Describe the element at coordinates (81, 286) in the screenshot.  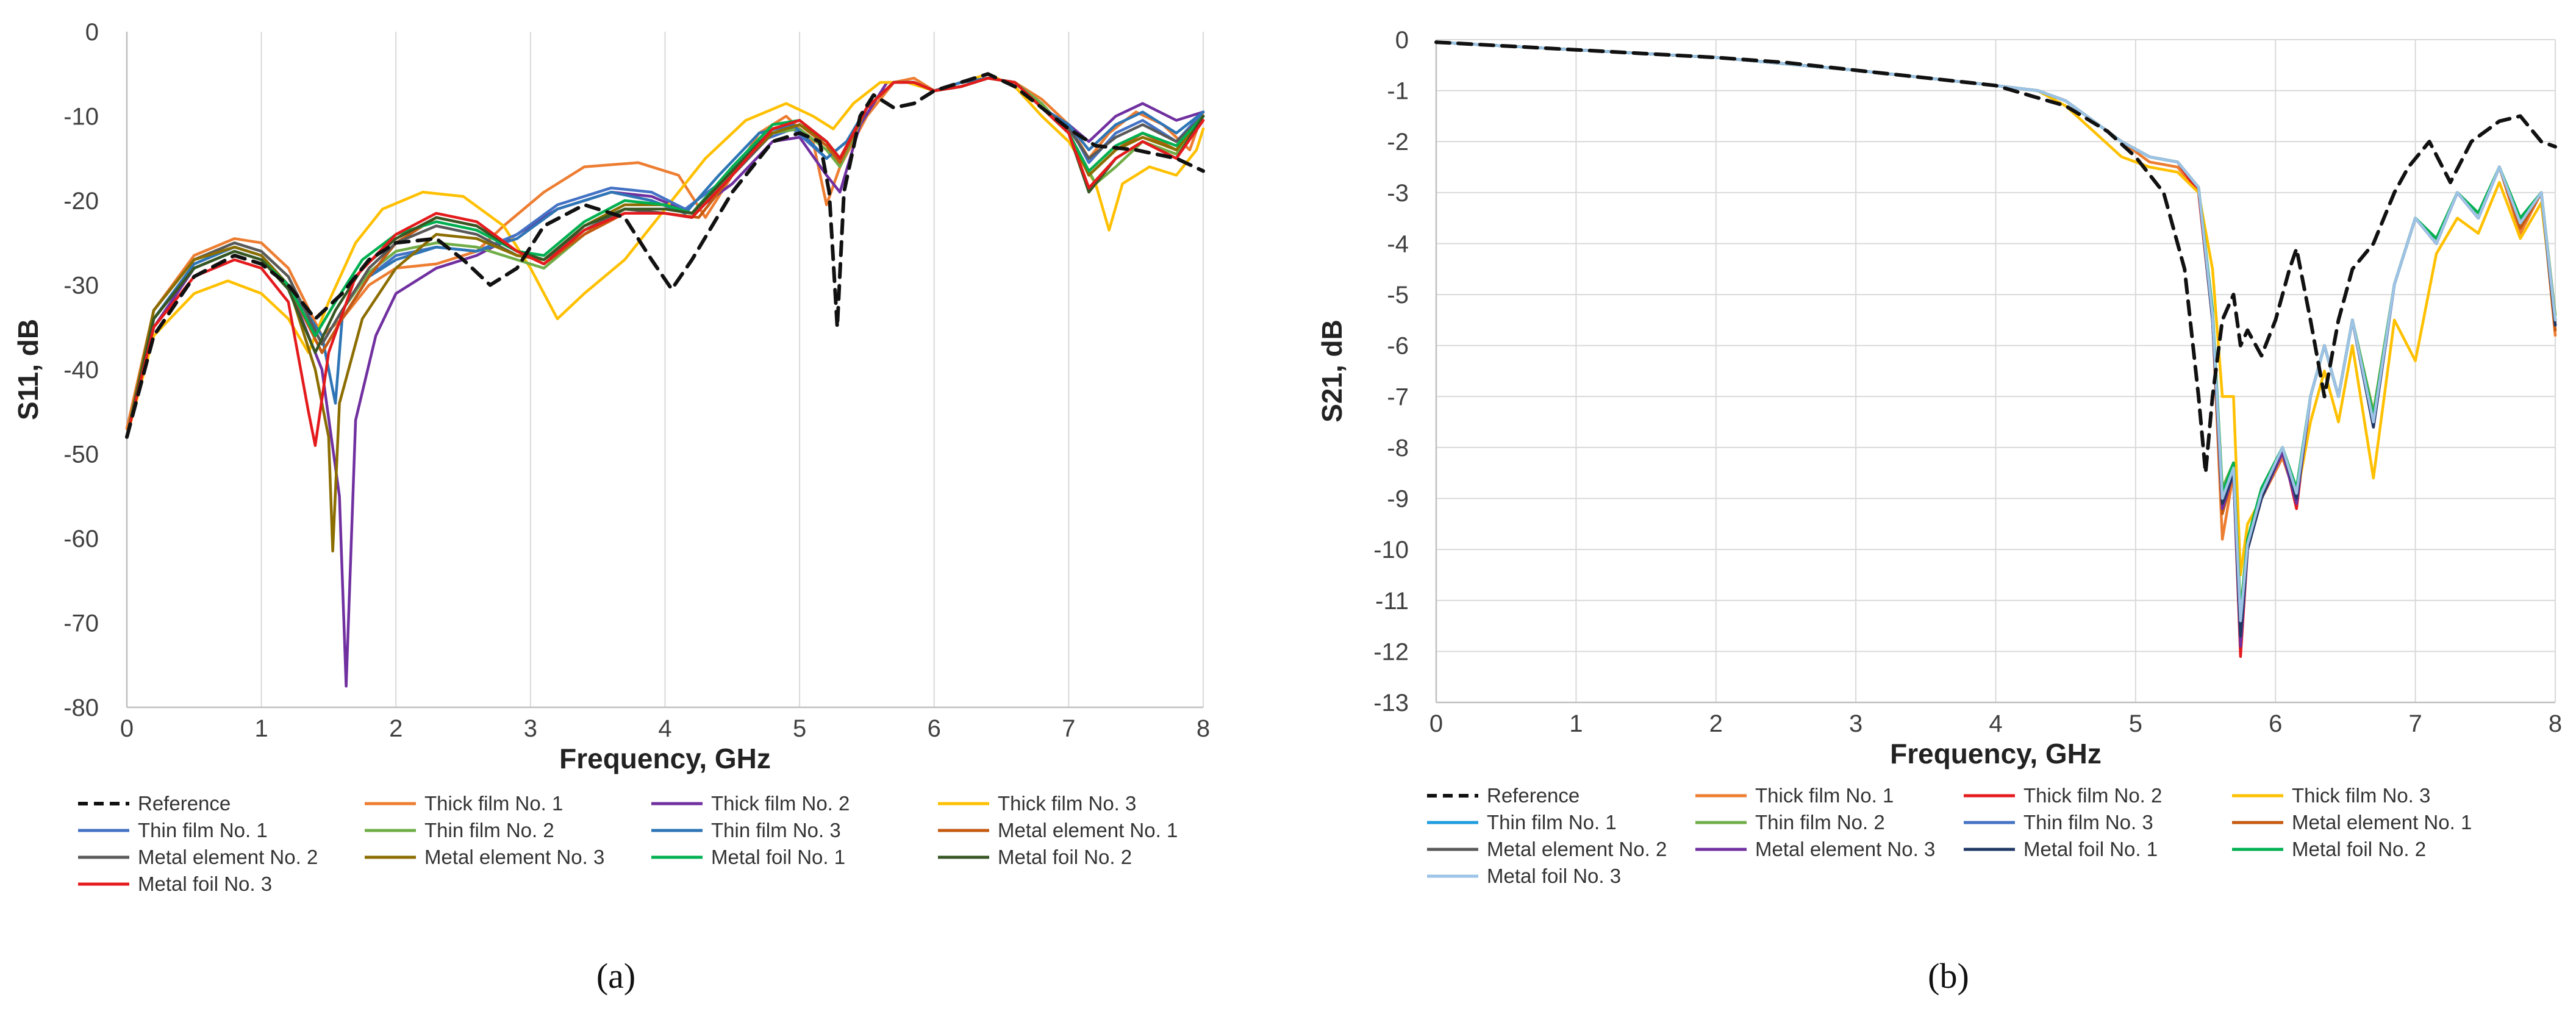
I see `y-tick-label: -30` at that location.